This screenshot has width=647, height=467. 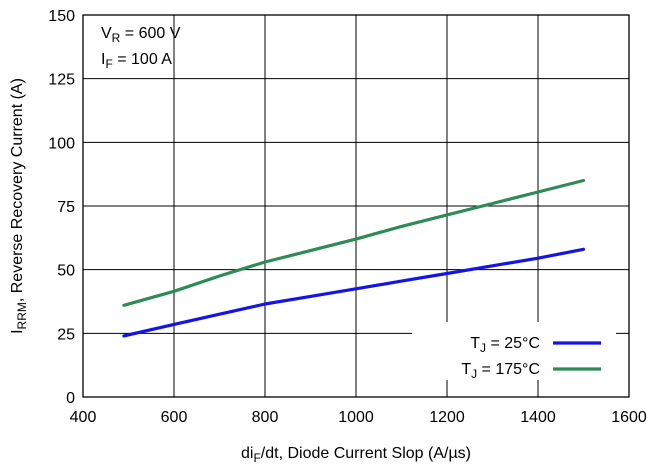 I want to click on y-tick-label: 25, so click(x=66, y=334).